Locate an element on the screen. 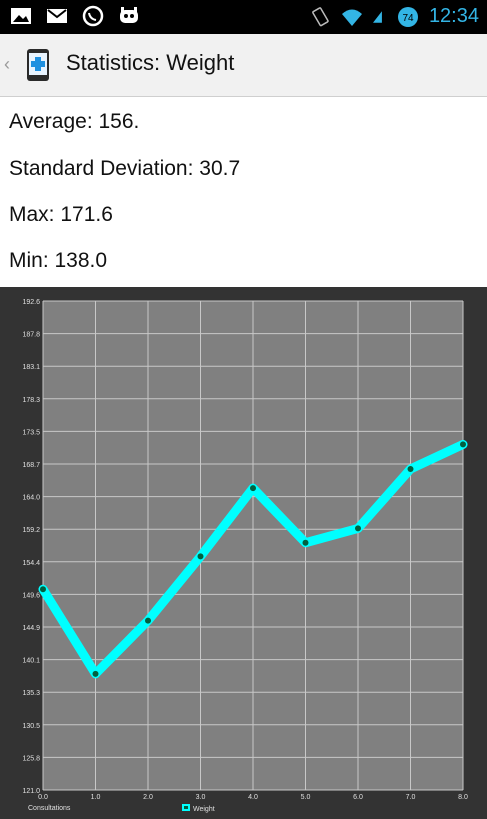 This screenshot has height=819, width=487. y-tick-label: 187.8 is located at coordinates (31, 335).